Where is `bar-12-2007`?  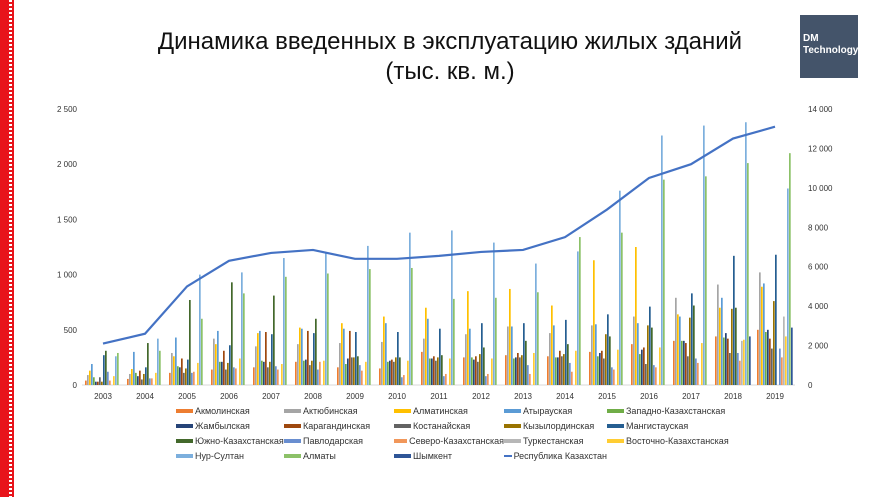 bar-12-2007 is located at coordinates (278, 377).